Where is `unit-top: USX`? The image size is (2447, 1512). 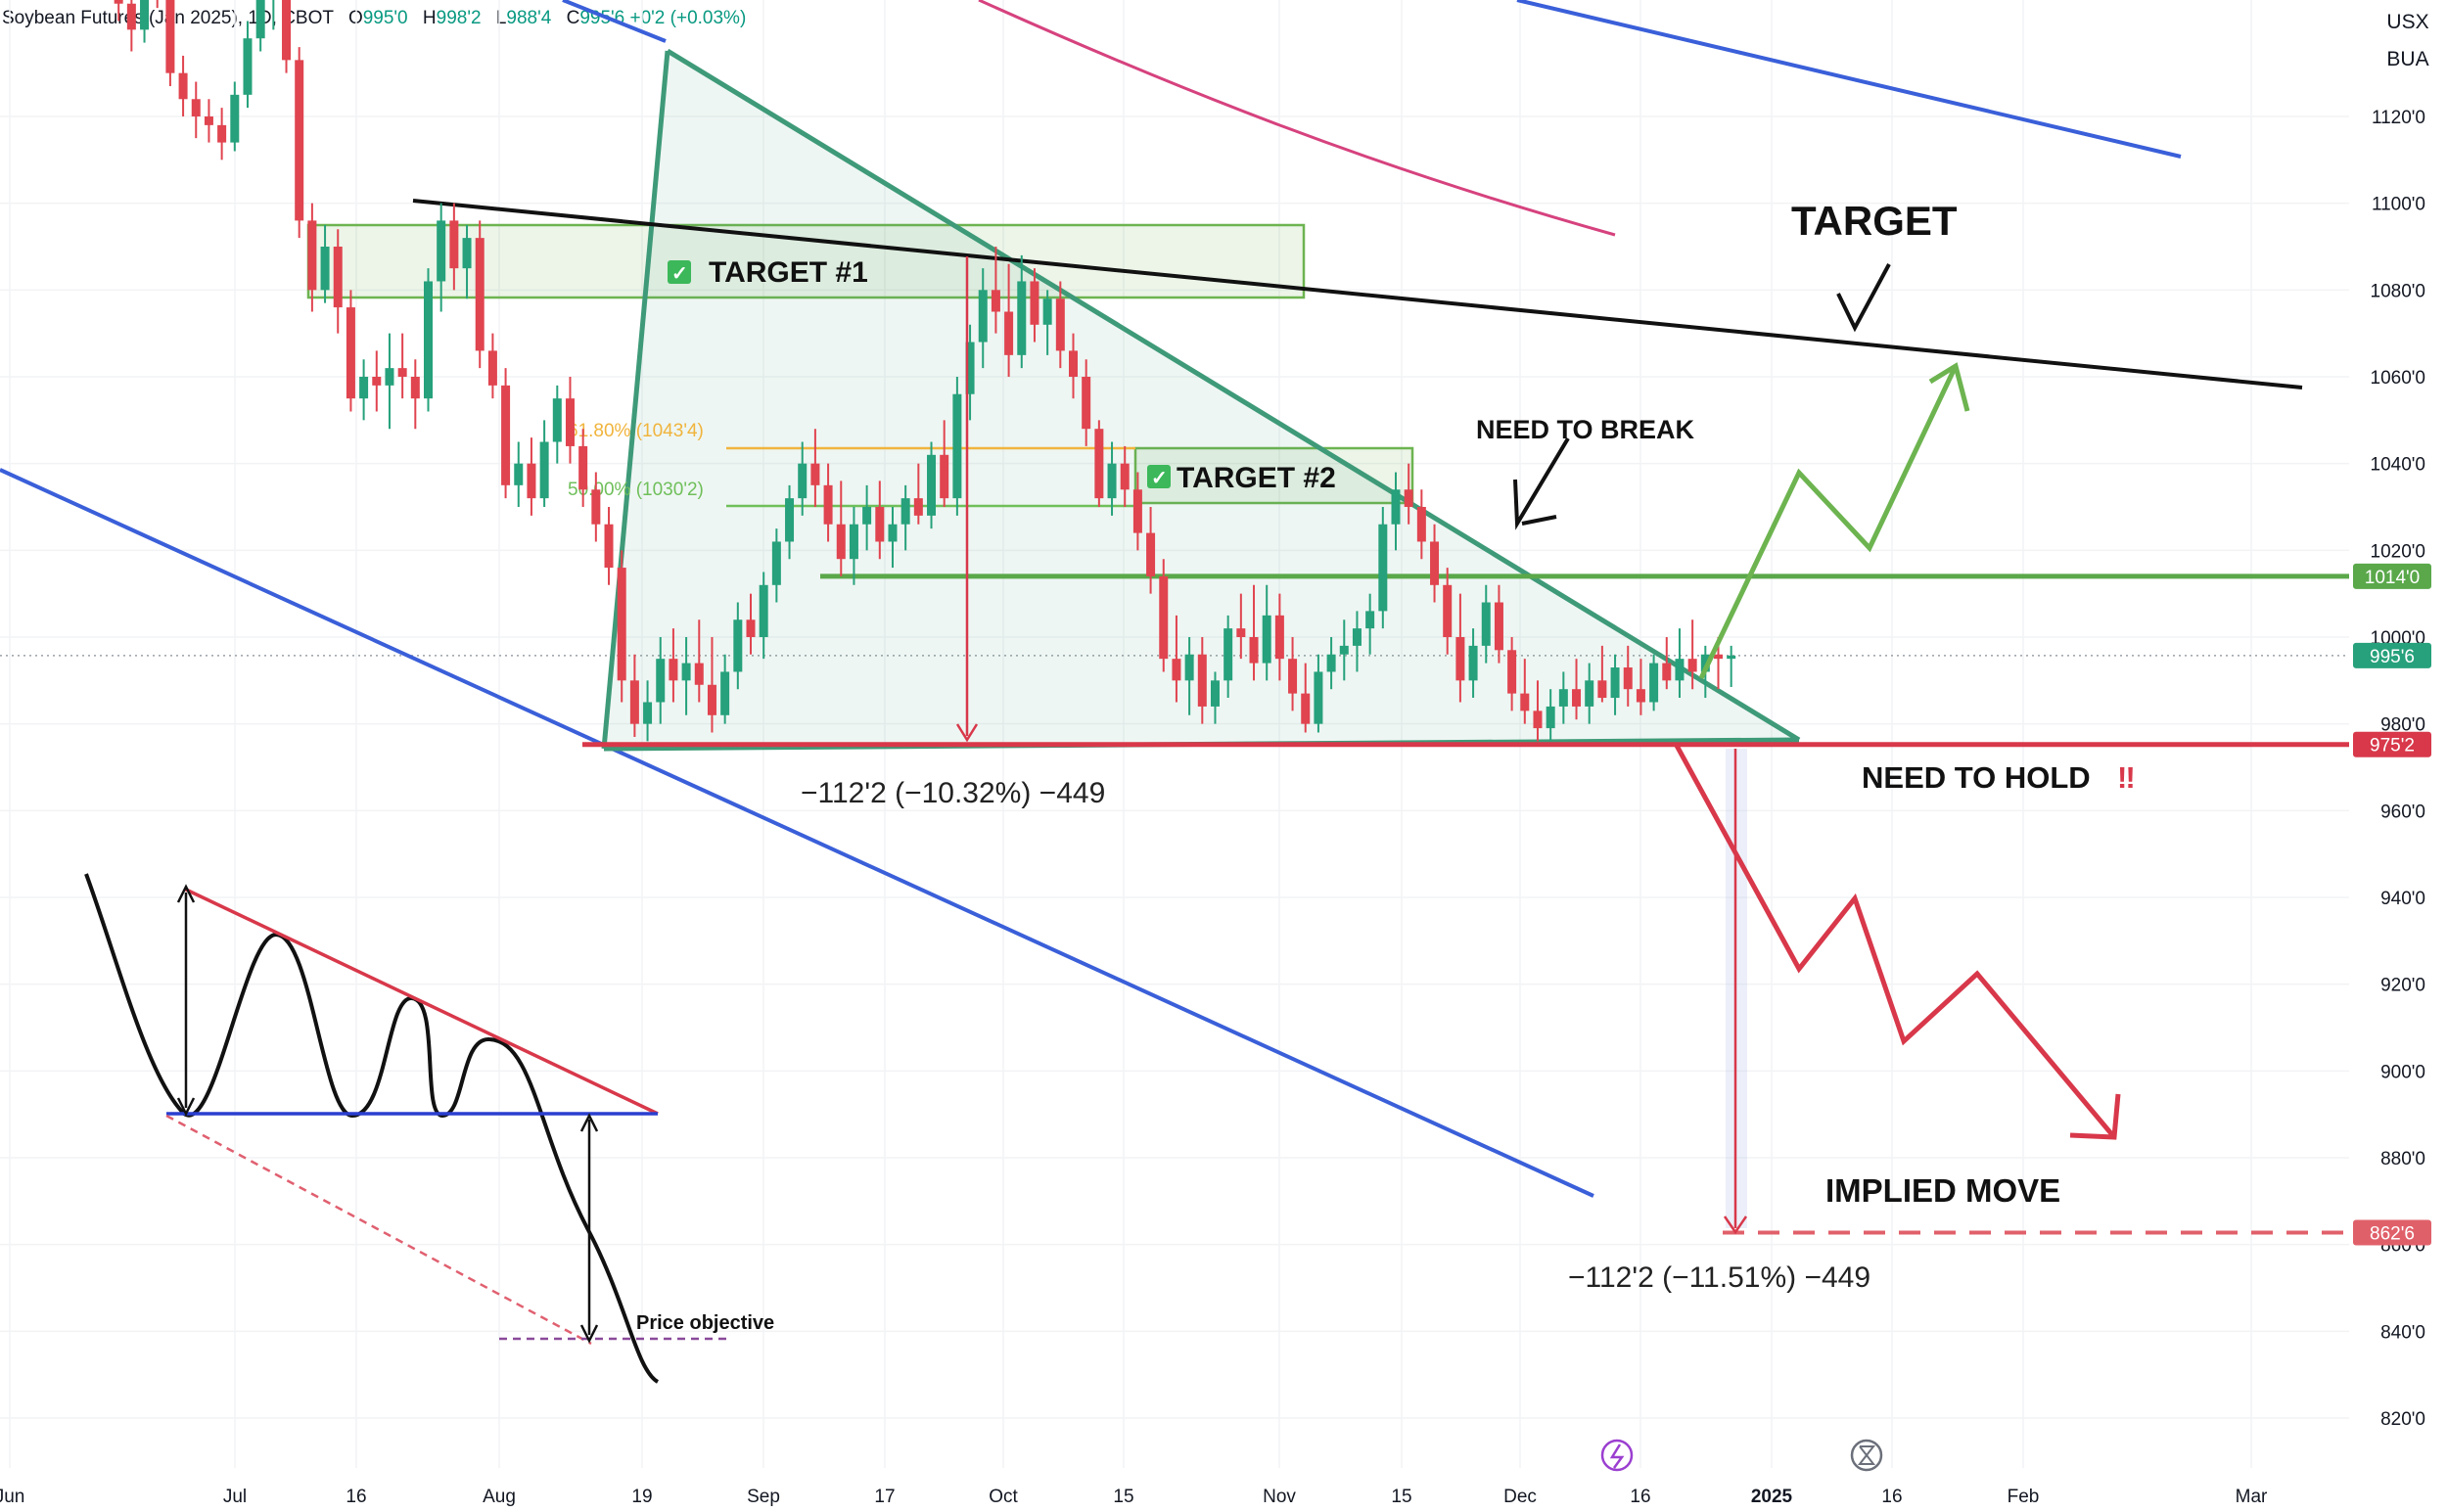 unit-top: USX is located at coordinates (2407, 22).